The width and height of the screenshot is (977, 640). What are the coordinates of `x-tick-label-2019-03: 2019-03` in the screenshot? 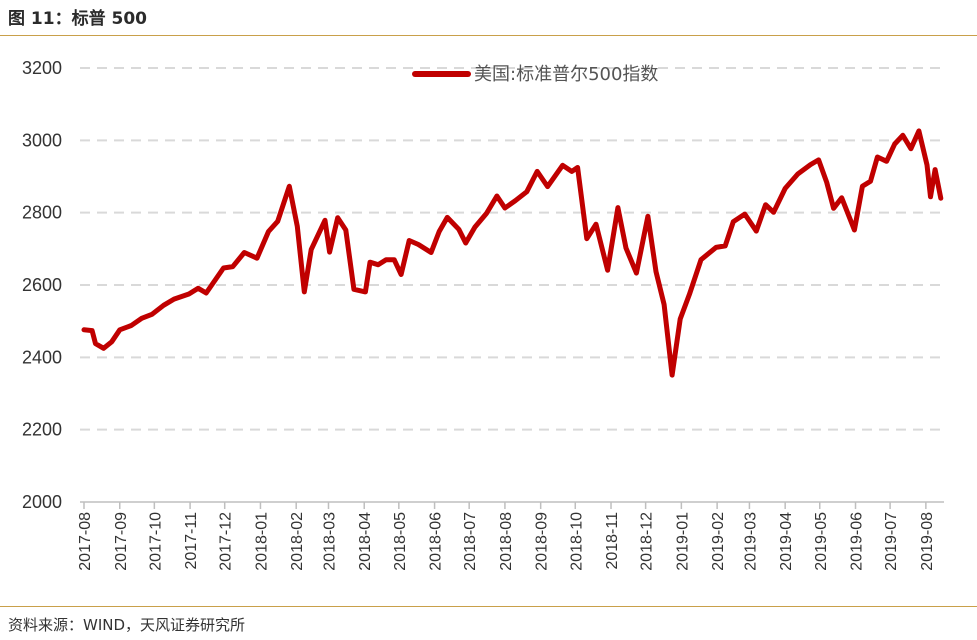 It's located at (750, 541).